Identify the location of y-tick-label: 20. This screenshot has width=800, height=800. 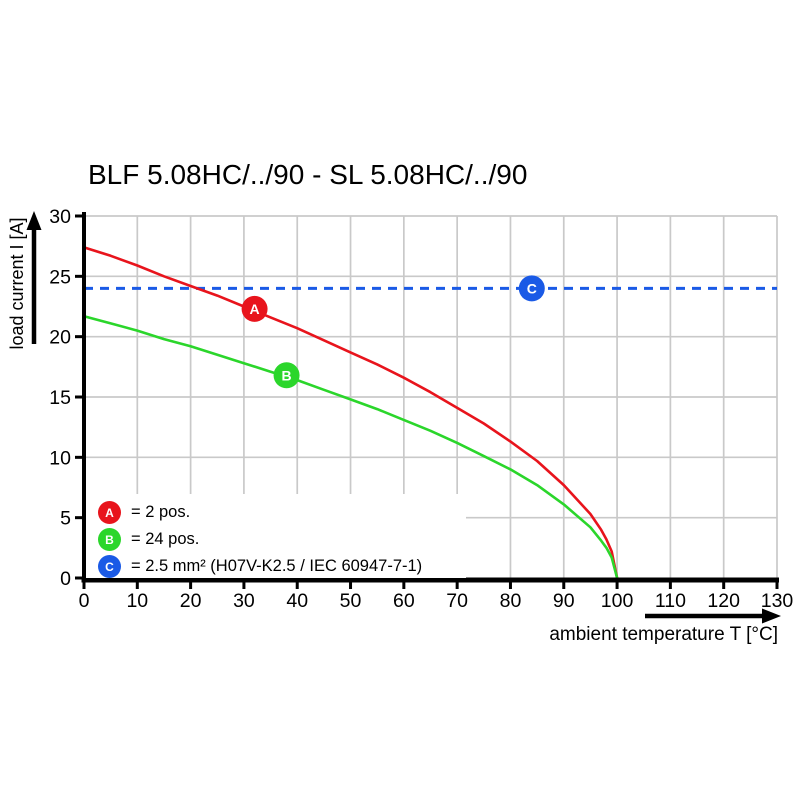
(60, 338).